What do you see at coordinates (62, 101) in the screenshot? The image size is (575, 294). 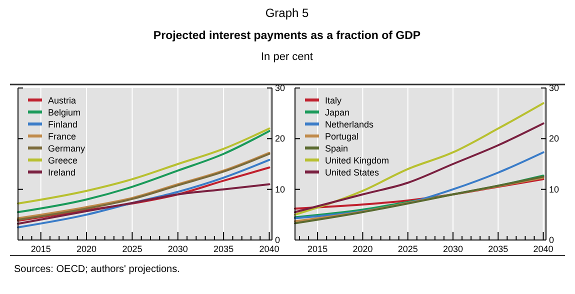 I see `legend-label: Austria` at bounding box center [62, 101].